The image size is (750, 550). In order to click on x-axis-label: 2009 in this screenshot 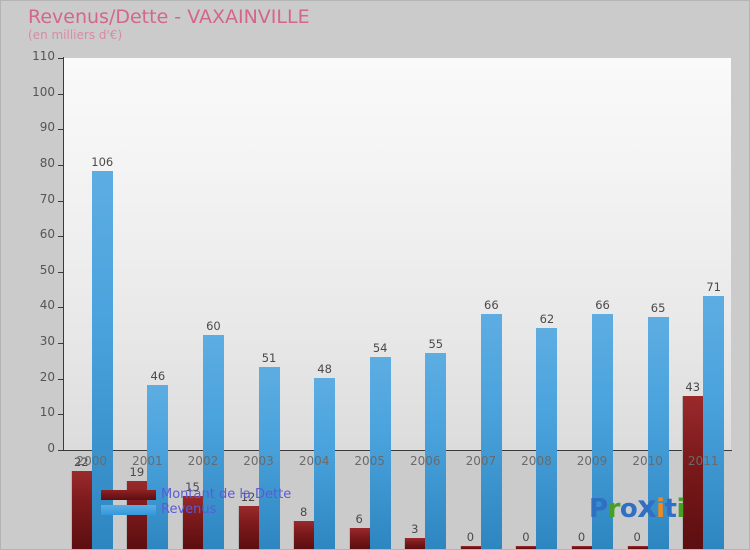, I will do `click(592, 461)`.